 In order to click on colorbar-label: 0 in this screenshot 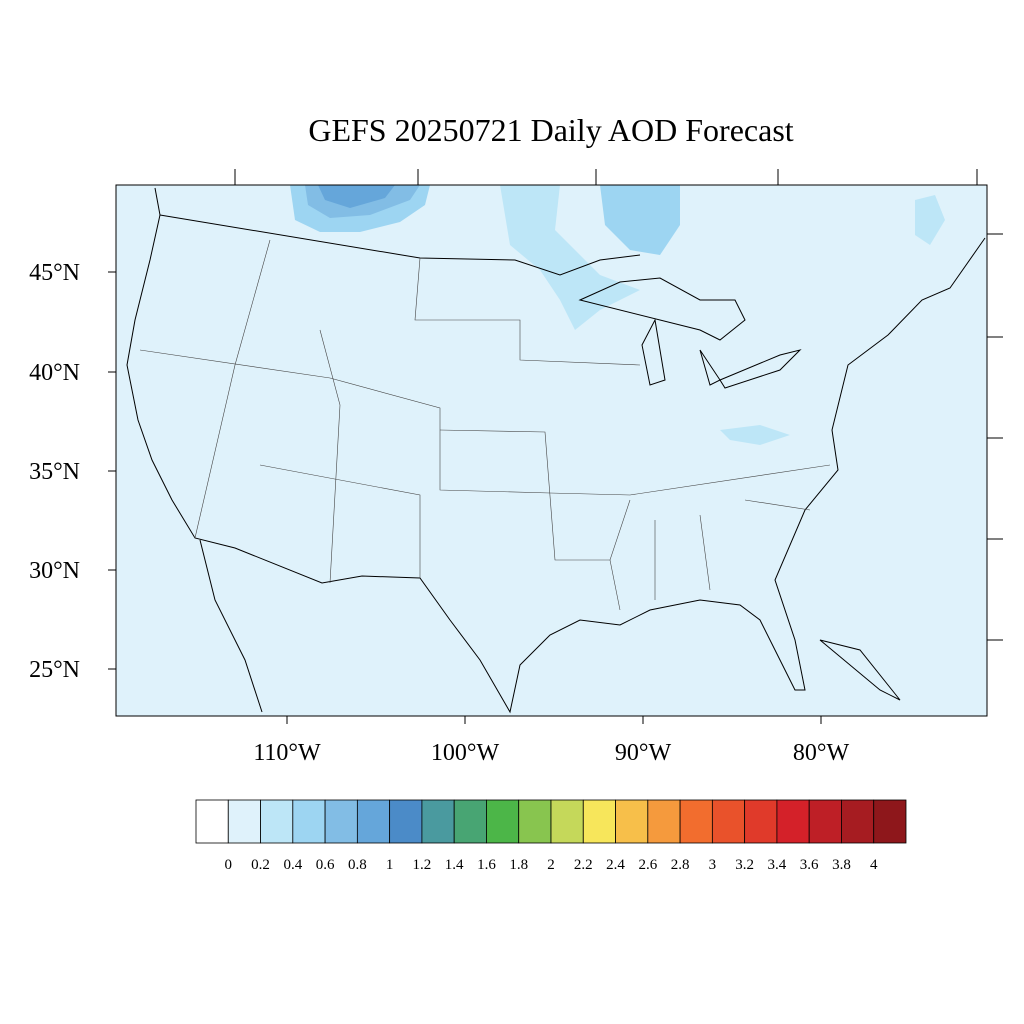, I will do `click(229, 865)`.